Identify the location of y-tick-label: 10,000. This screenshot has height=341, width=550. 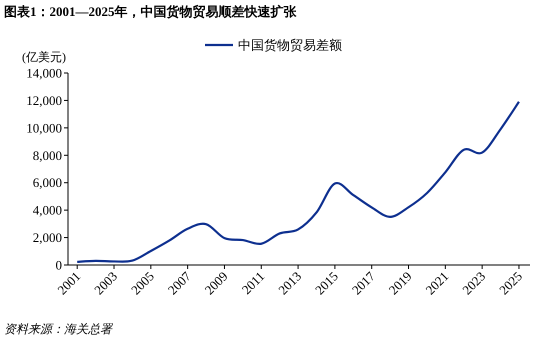
(44, 128).